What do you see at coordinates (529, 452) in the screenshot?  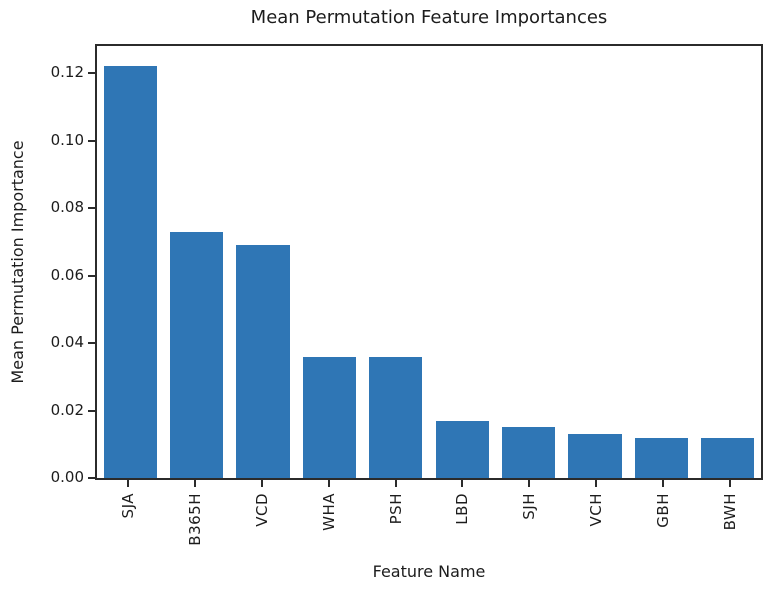 I see `bar-SJH` at bounding box center [529, 452].